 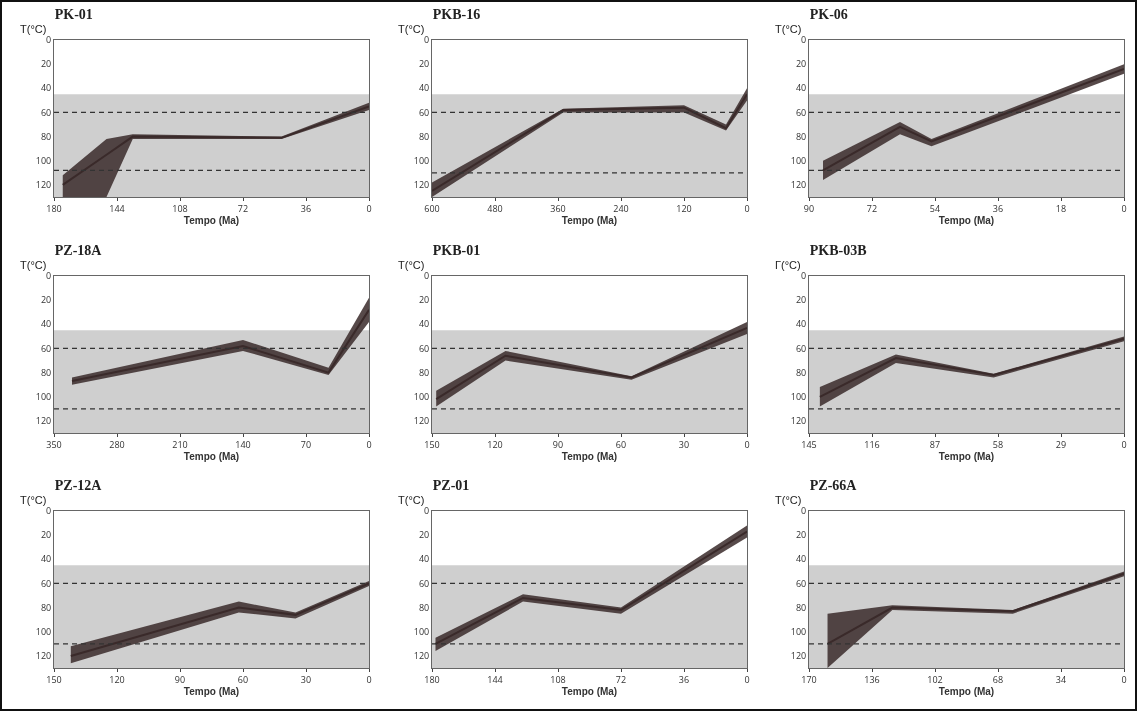 What do you see at coordinates (620, 444) in the screenshot?
I see `x-tick-label: 60` at bounding box center [620, 444].